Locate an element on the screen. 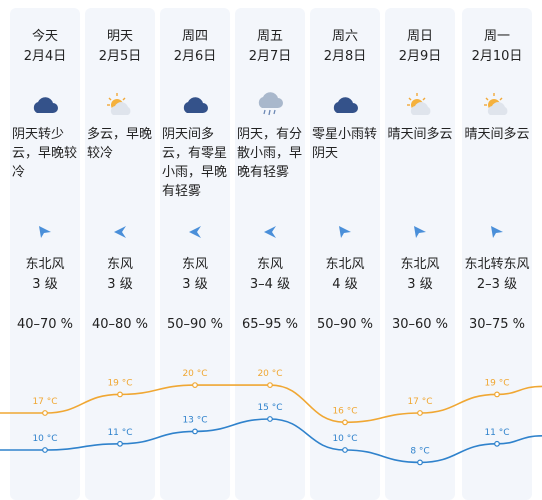  forecast-day-column: 周日 2月9日 晴天间多云 东北风 3 级 30–60 % is located at coordinates (420, 254).